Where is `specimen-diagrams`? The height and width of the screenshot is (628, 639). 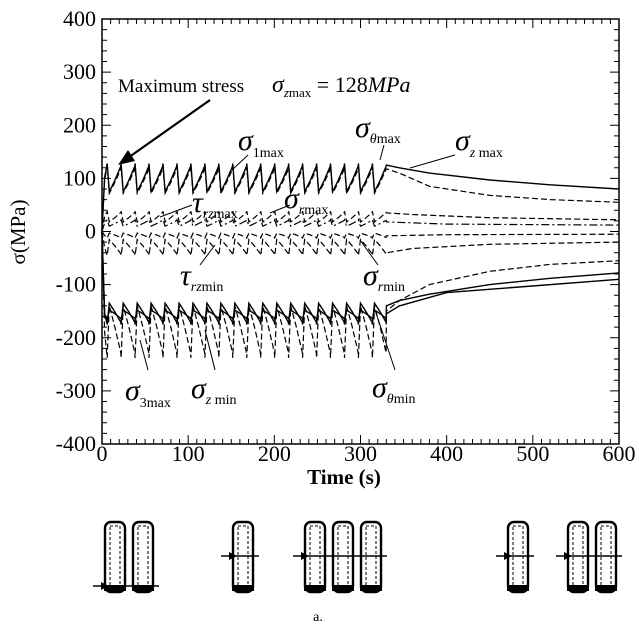
specimen-diagrams is located at coordinates (357, 557).